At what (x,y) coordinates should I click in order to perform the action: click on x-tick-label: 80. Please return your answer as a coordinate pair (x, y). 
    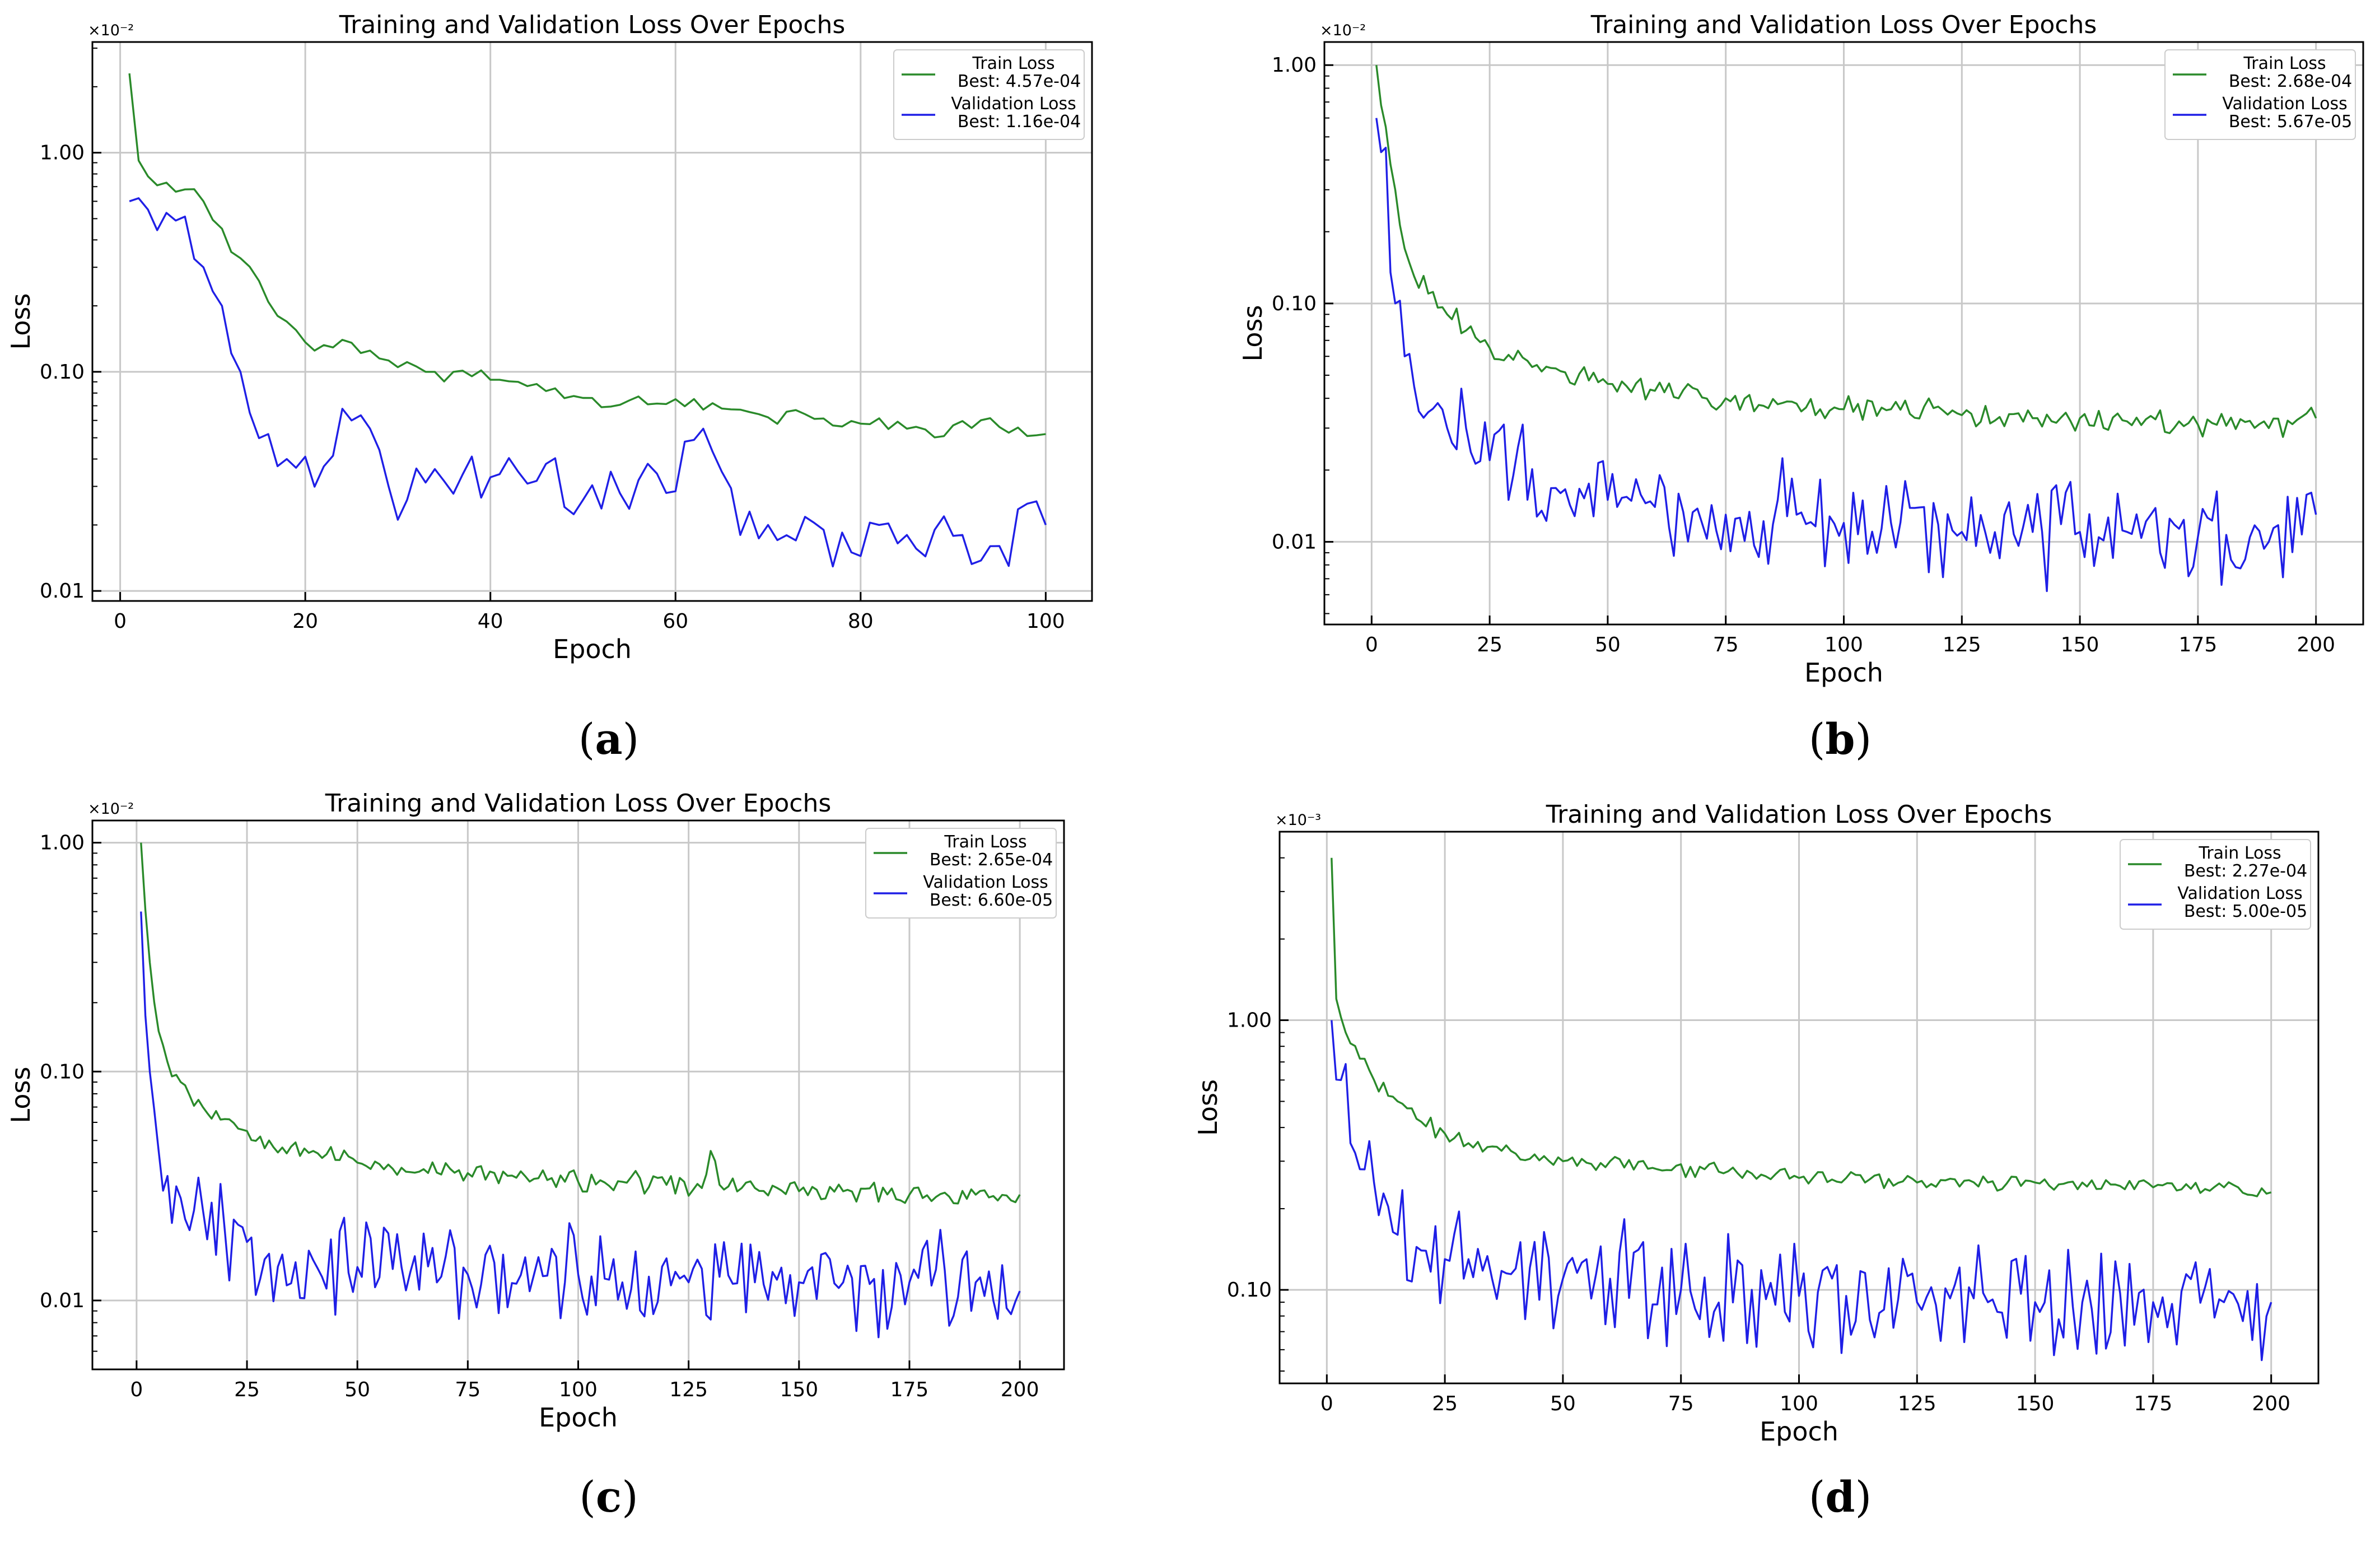
    Looking at the image, I should click on (861, 621).